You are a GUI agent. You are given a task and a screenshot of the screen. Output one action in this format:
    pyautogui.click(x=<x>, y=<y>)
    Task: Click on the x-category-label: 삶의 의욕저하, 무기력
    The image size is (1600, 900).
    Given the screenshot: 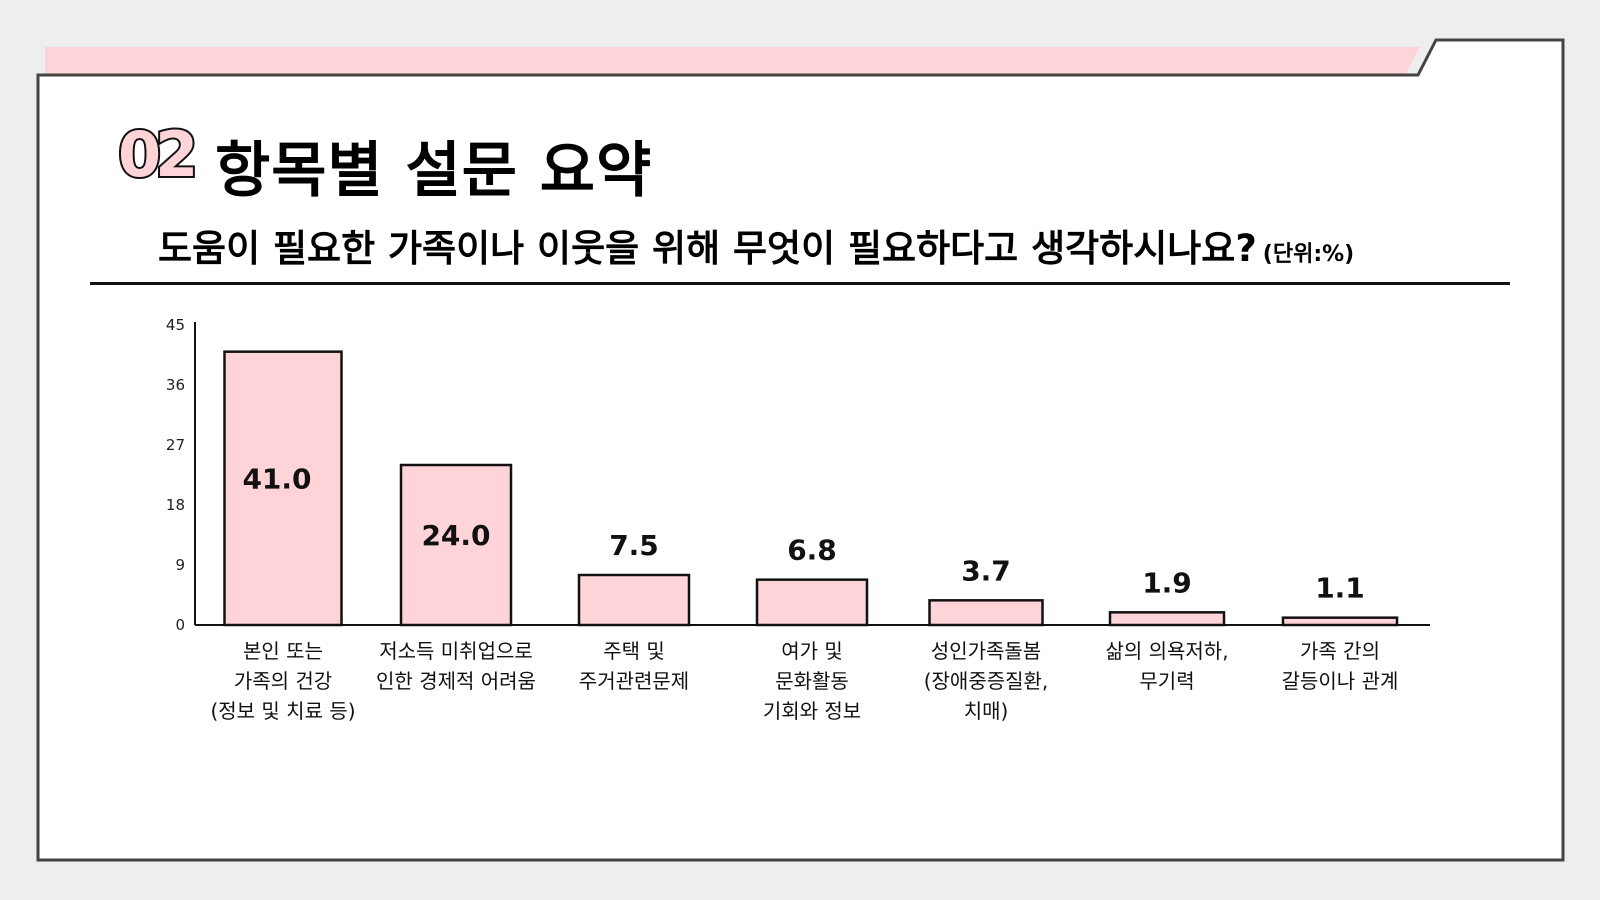 What is the action you would take?
    pyautogui.click(x=1167, y=666)
    